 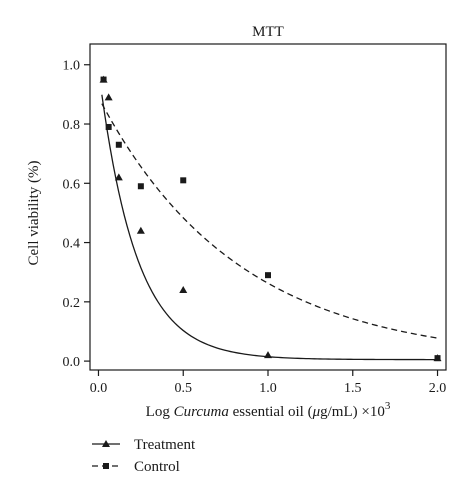 What do you see at coordinates (157, 467) in the screenshot?
I see `legend-label-control: Control` at bounding box center [157, 467].